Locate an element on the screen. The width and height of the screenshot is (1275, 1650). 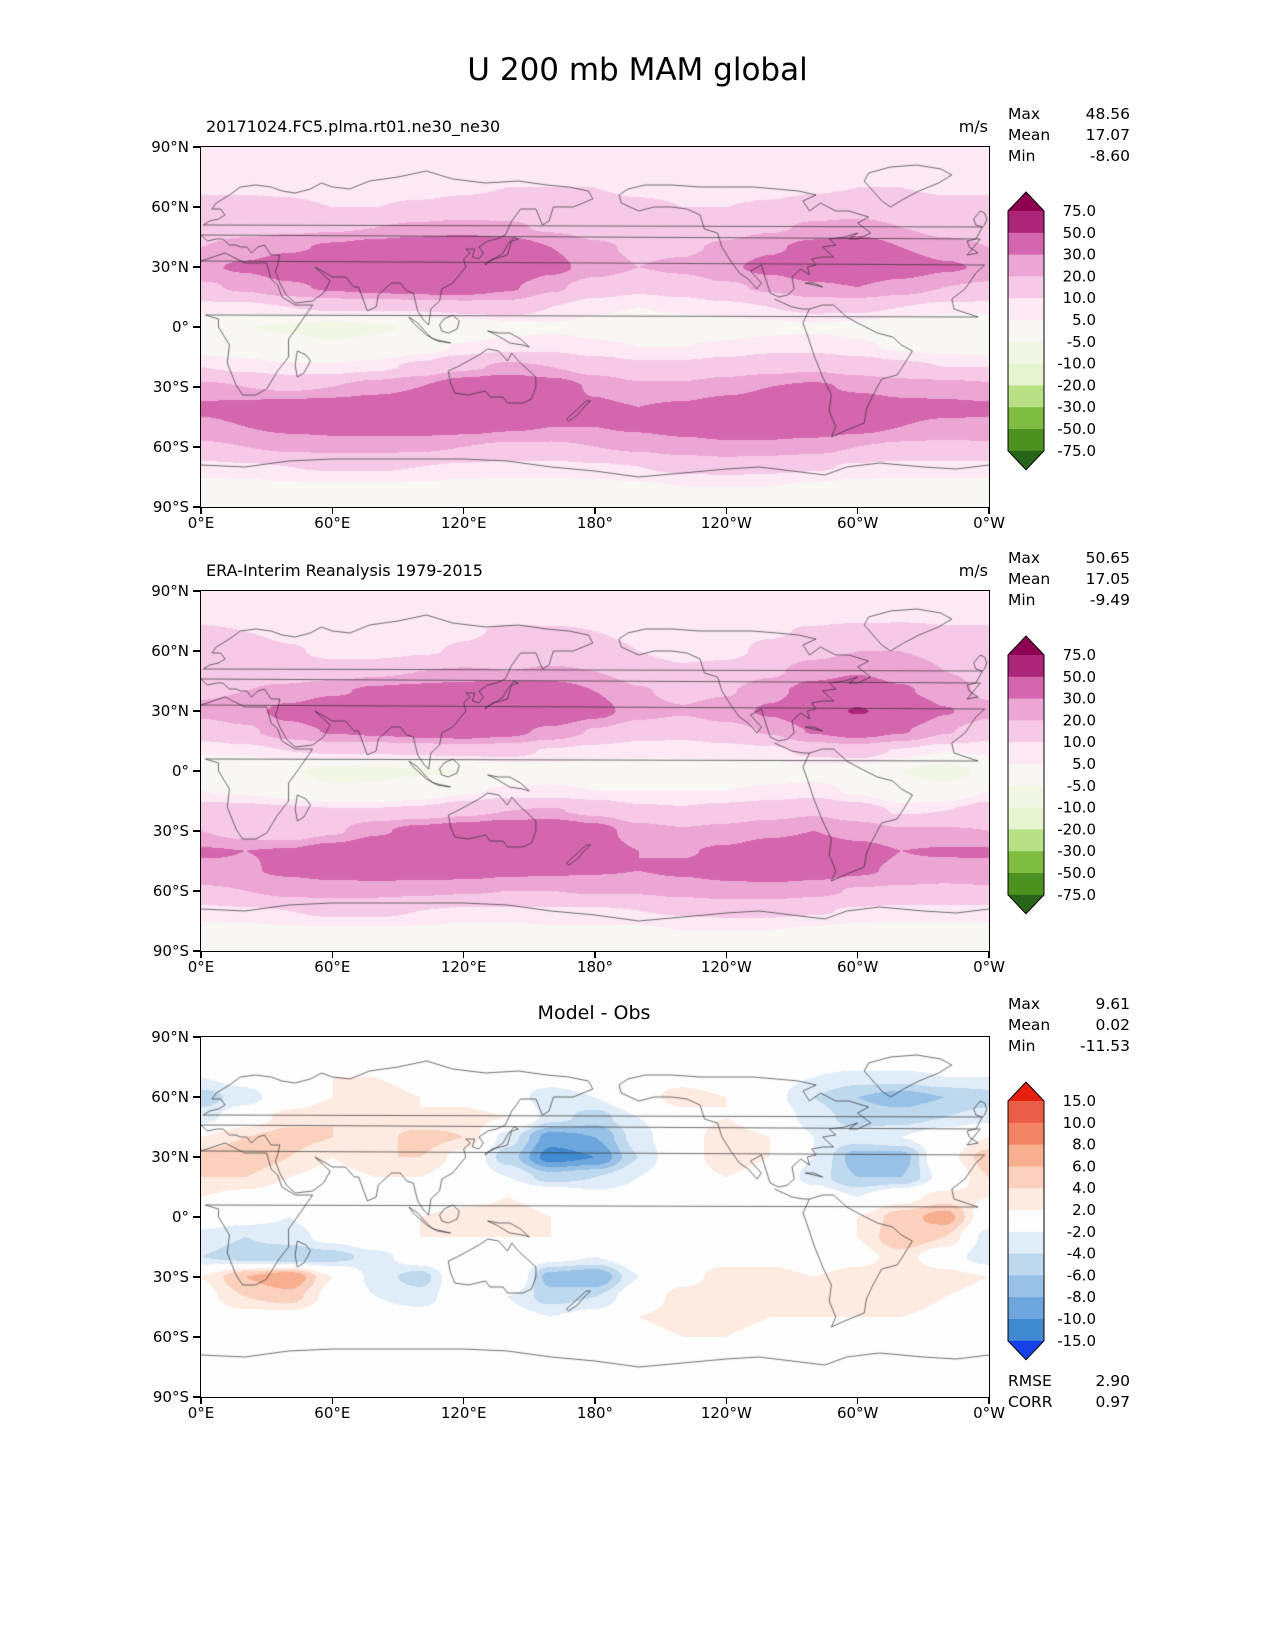
min-value: -9.49 is located at coordinates (1109, 600).